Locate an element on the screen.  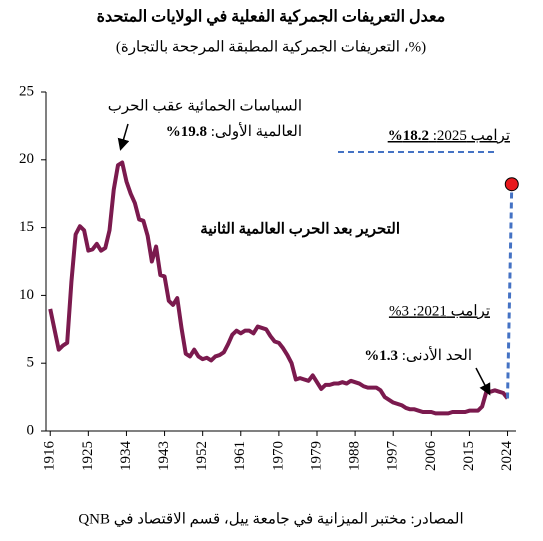
annotation: ترامب 2025: is located at coordinates (469, 136).